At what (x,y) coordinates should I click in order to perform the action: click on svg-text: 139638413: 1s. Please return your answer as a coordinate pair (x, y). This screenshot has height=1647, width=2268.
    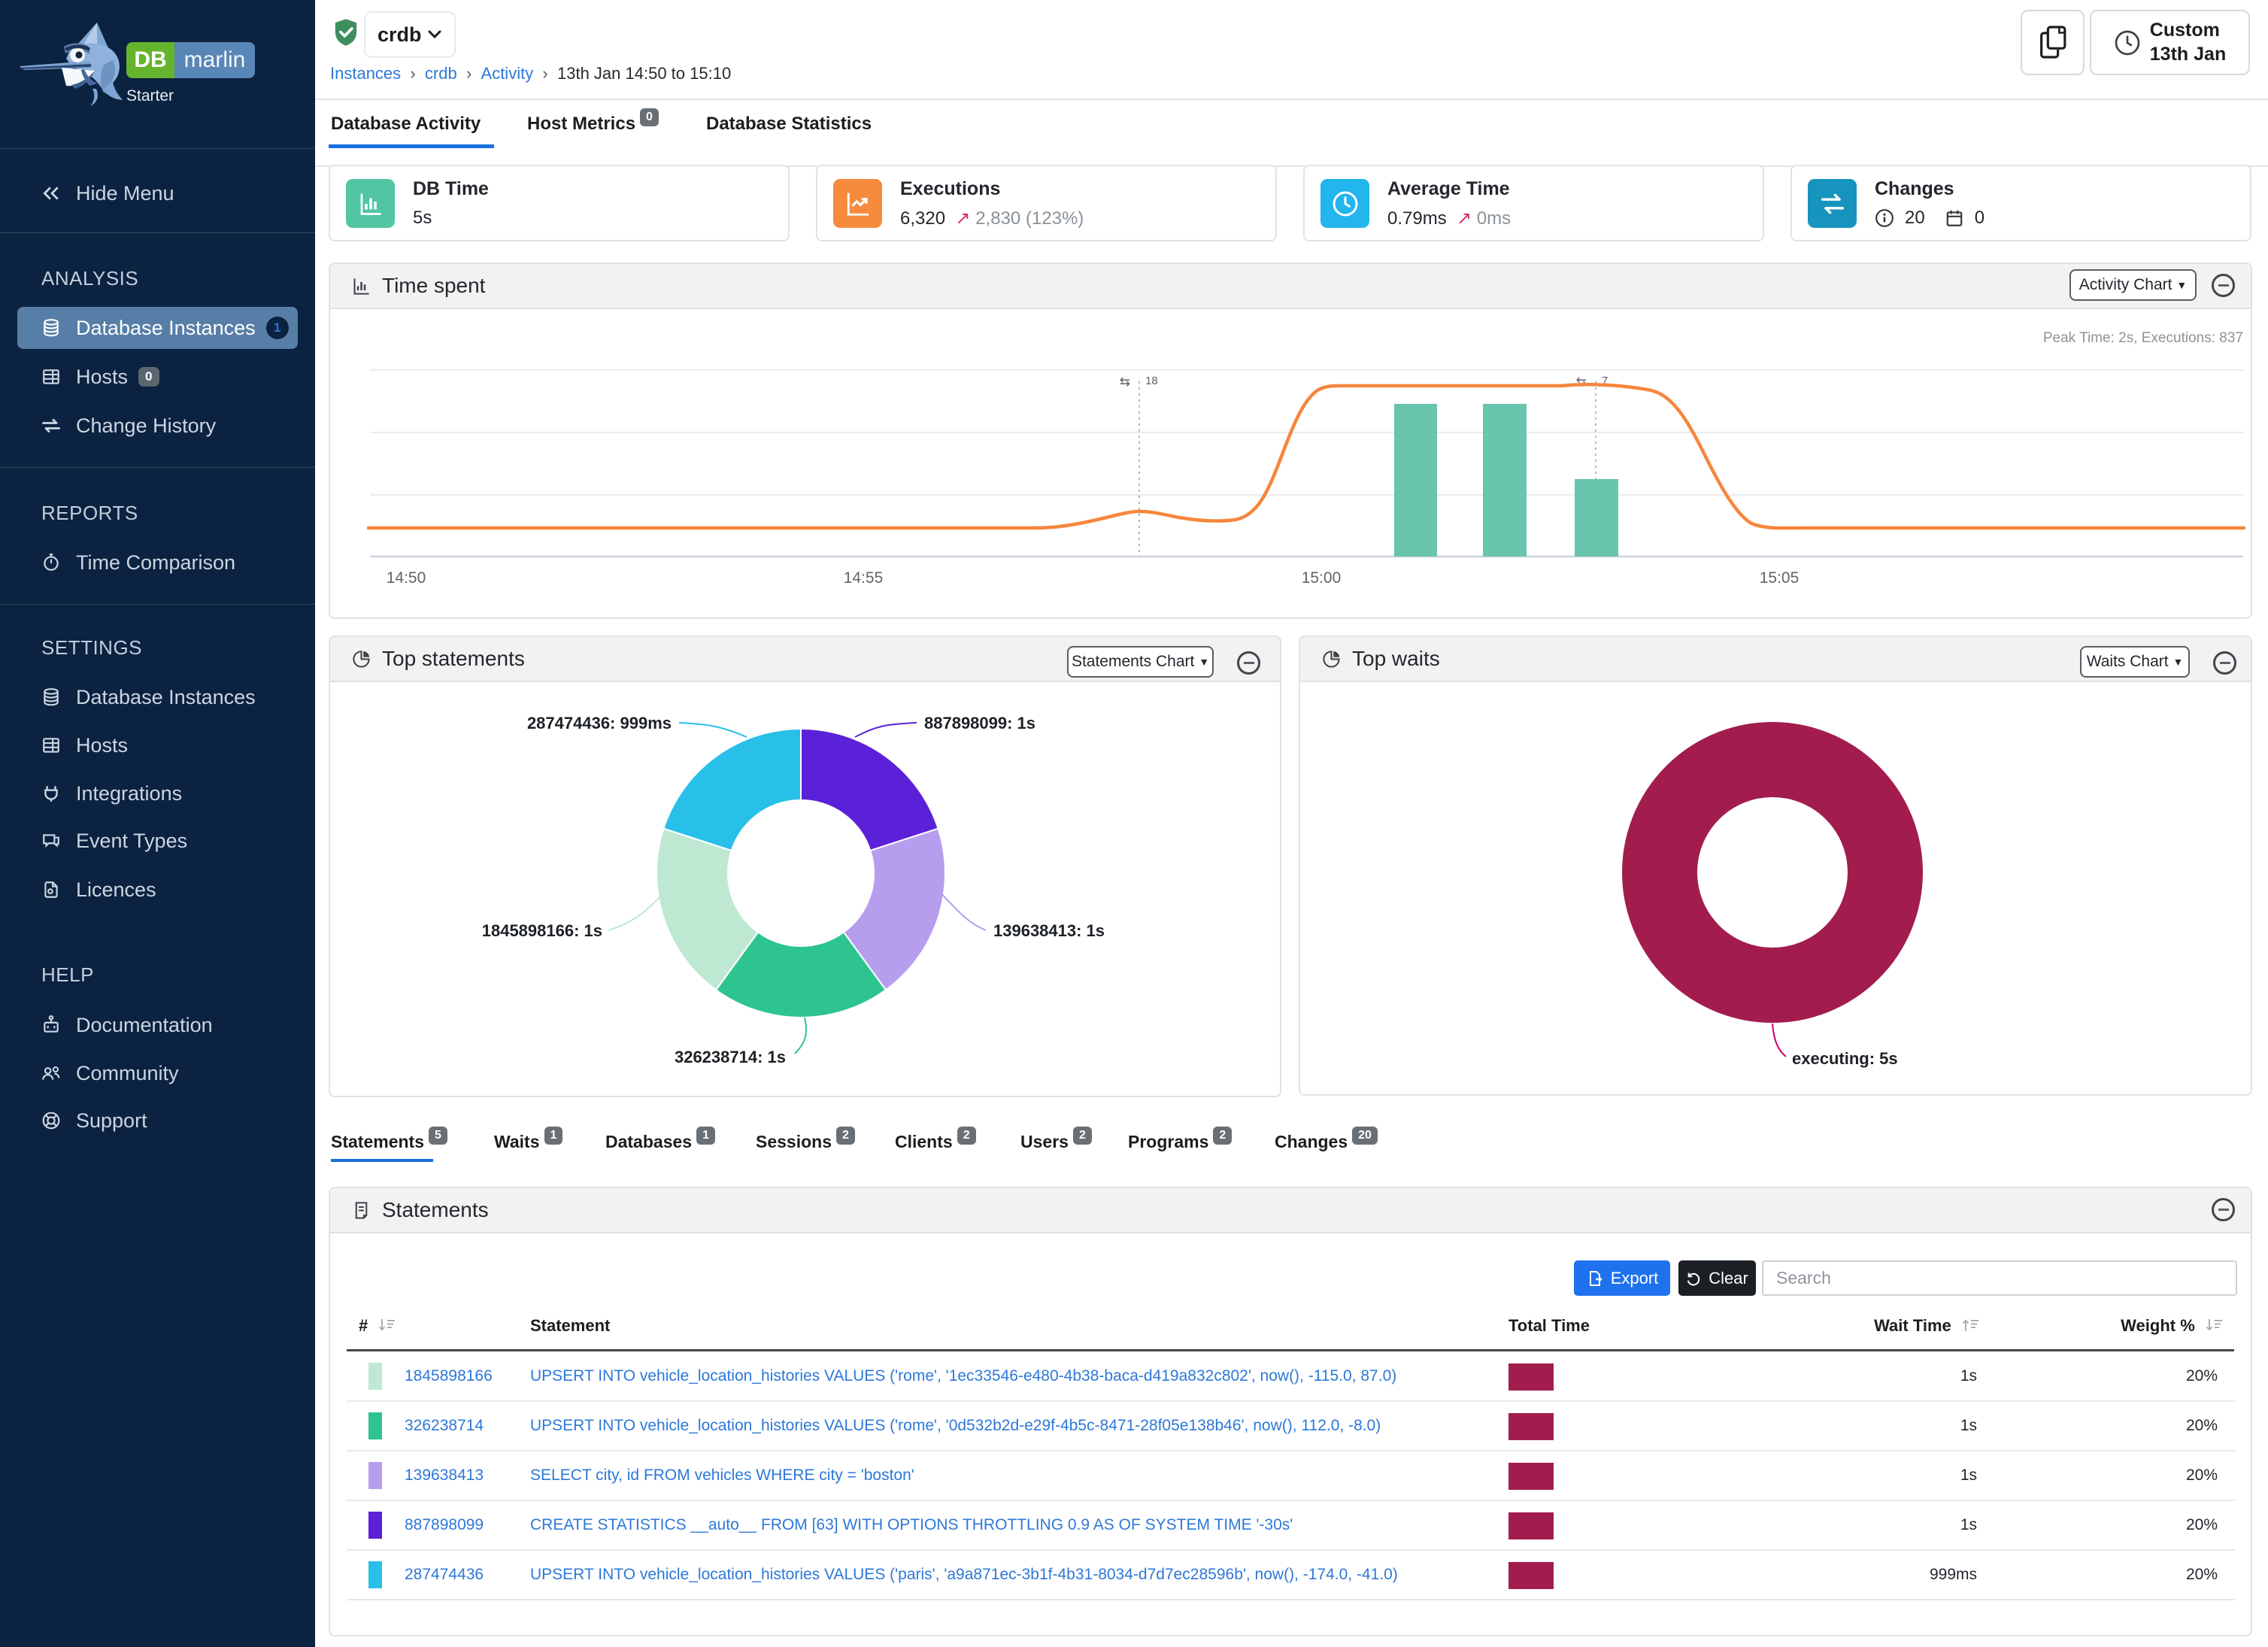
    Looking at the image, I should click on (1049, 930).